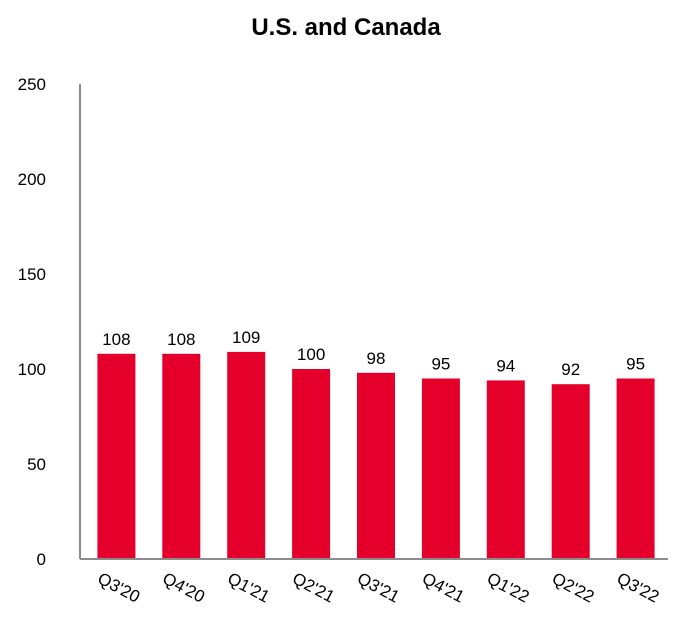  What do you see at coordinates (638, 588) in the screenshot?
I see `x-tick-label: Q3'22` at bounding box center [638, 588].